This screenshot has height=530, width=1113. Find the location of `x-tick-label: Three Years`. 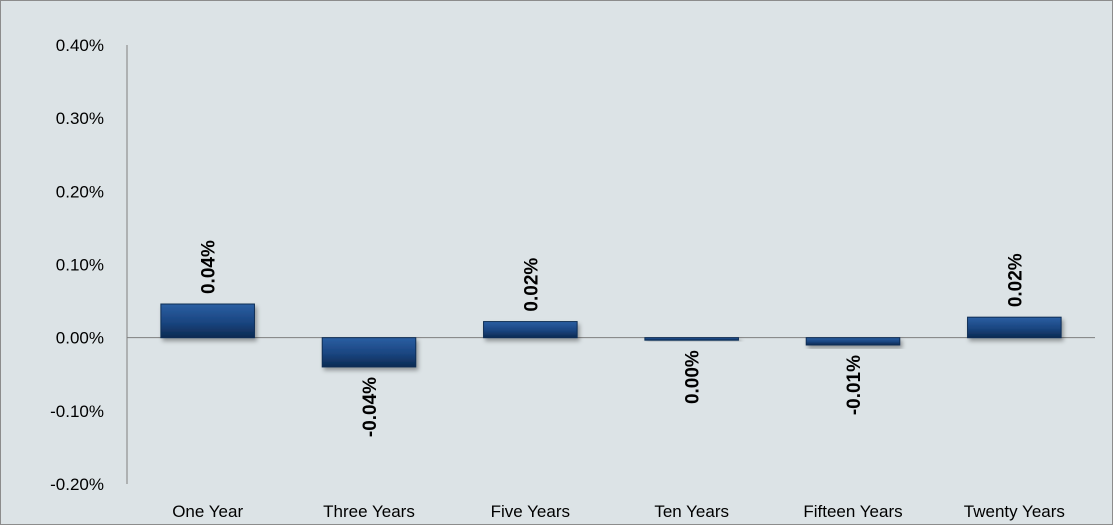

x-tick-label: Three Years is located at coordinates (369, 511).